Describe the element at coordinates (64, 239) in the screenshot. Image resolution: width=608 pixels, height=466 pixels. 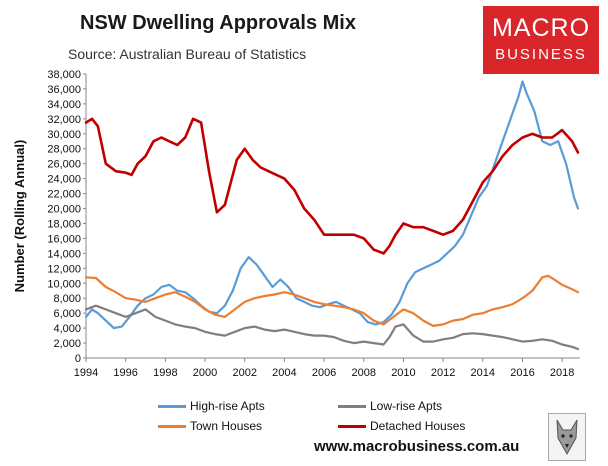
I see `y-tick-label: 16,000` at that location.